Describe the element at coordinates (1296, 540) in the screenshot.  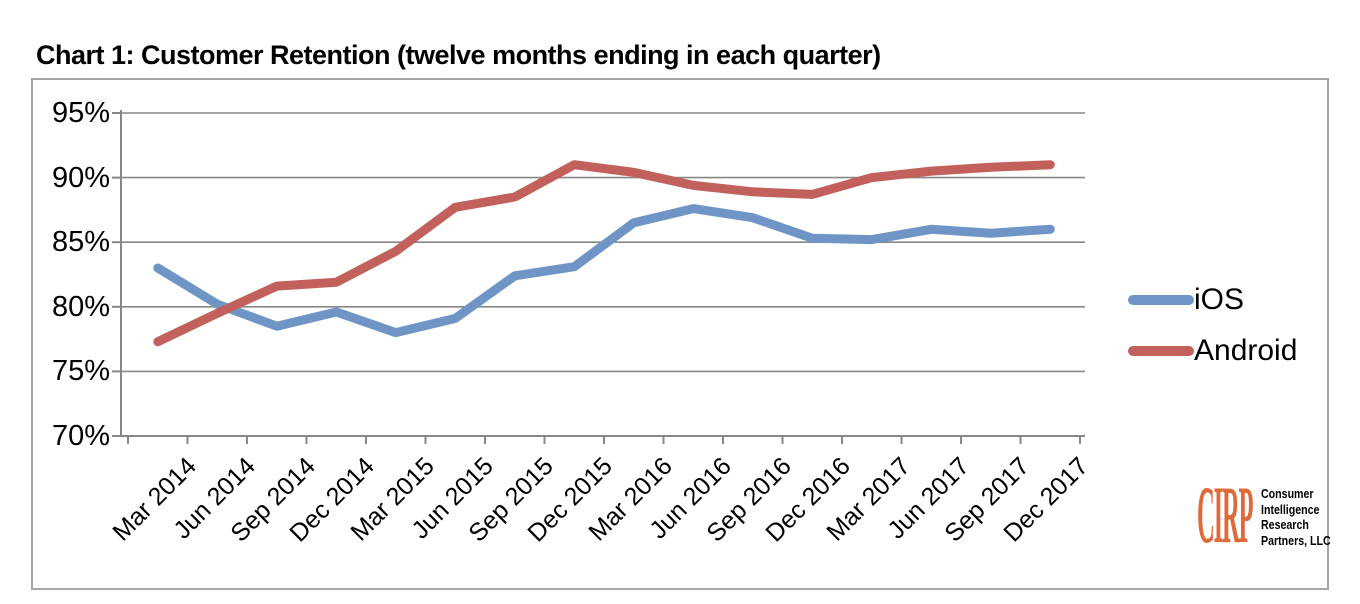
I see `cirp-logo-text-line: Partners, LLC` at that location.